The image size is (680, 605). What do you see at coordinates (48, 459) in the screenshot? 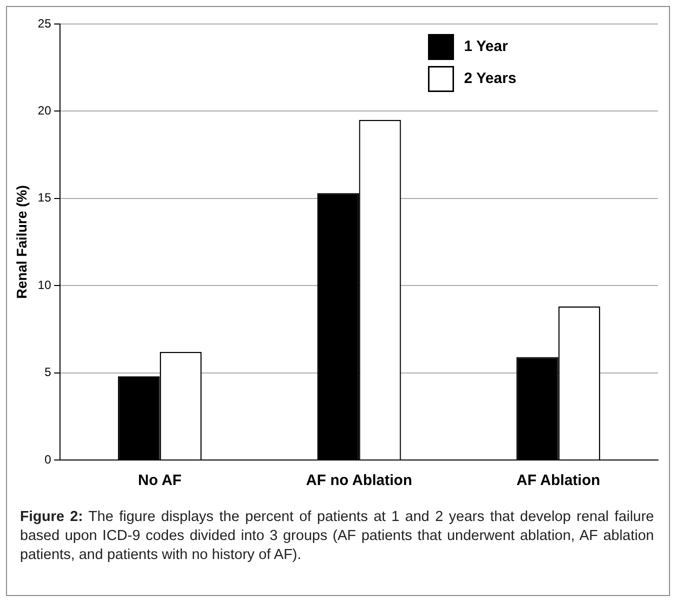
I see `y-tick-label: 0` at bounding box center [48, 459].